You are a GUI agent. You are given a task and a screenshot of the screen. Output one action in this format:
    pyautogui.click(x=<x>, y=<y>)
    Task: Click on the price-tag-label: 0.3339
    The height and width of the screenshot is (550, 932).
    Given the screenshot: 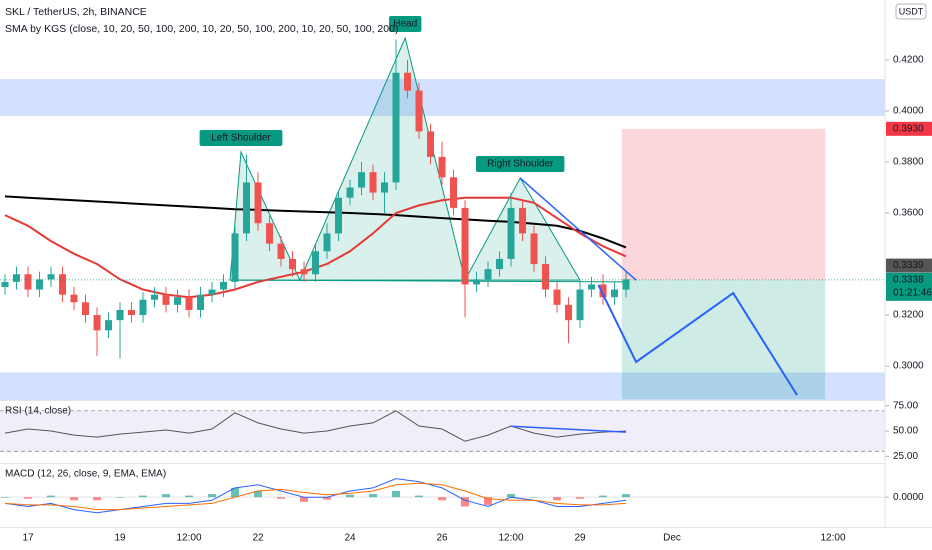 What is the action you would take?
    pyautogui.click(x=908, y=265)
    